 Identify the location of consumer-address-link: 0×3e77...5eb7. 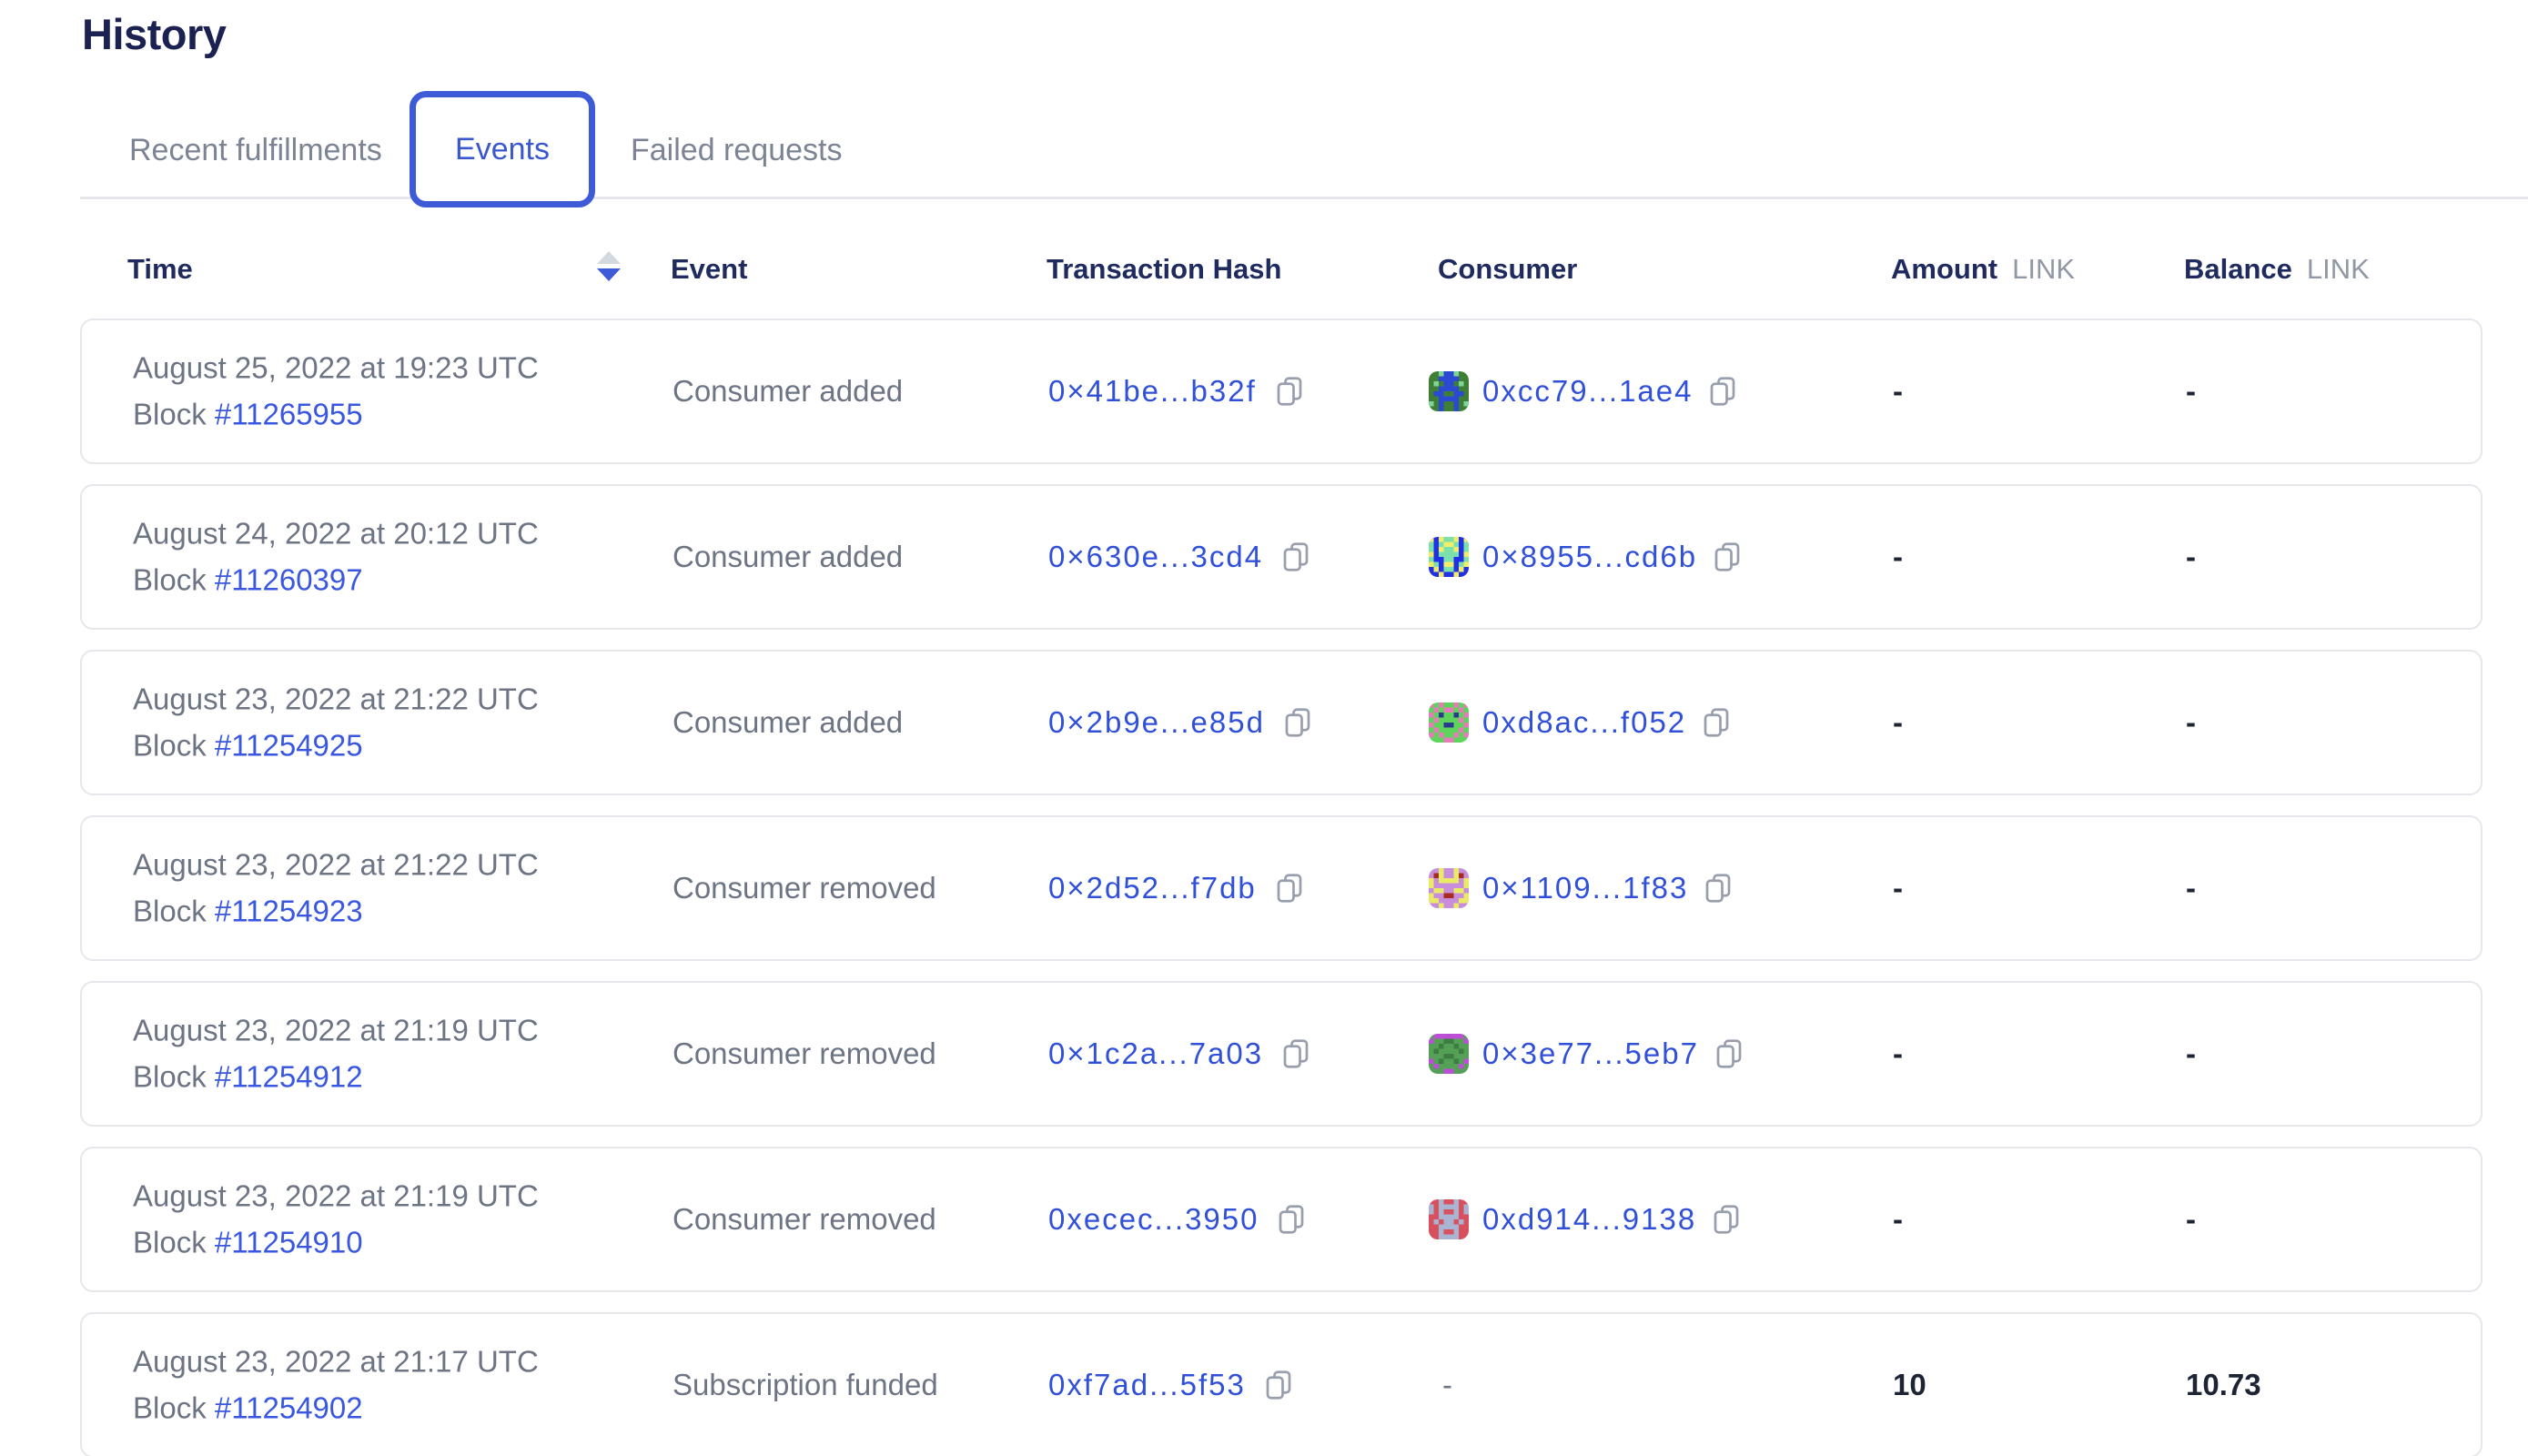
(1590, 1053).